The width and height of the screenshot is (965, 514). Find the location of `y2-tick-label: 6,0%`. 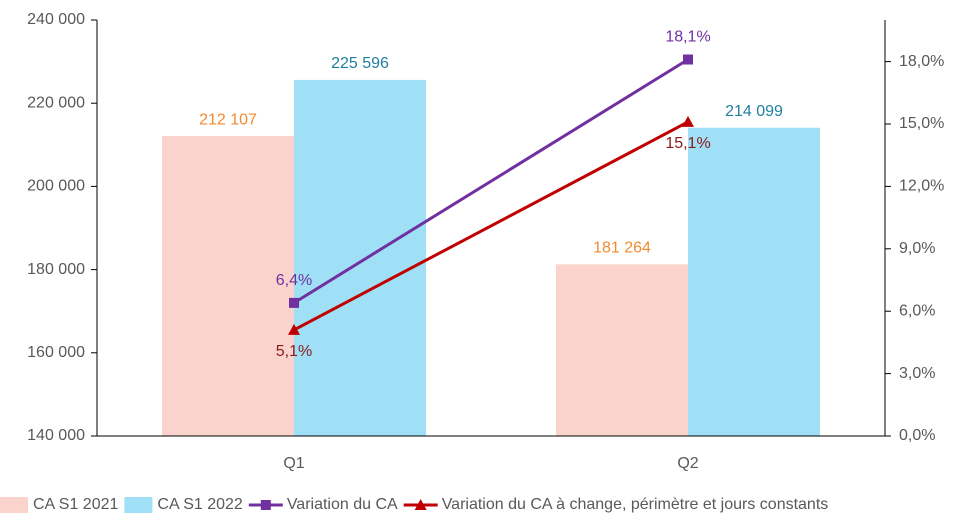

y2-tick-label: 6,0% is located at coordinates (917, 310).